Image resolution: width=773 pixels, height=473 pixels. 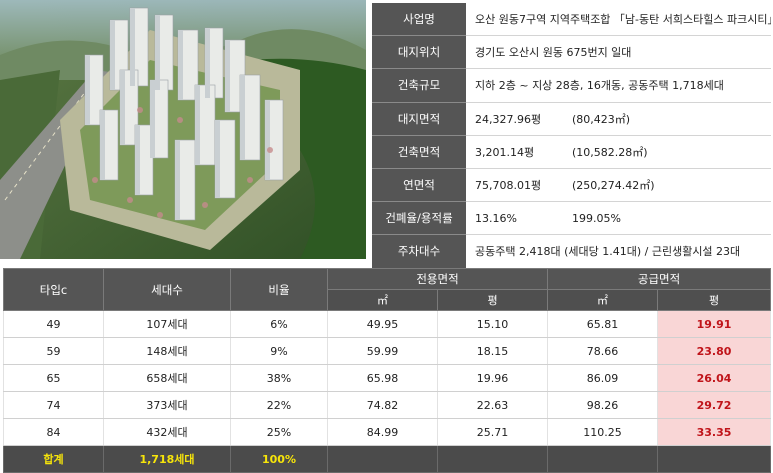 I want to click on info-label: 건축면적, so click(x=419, y=152).